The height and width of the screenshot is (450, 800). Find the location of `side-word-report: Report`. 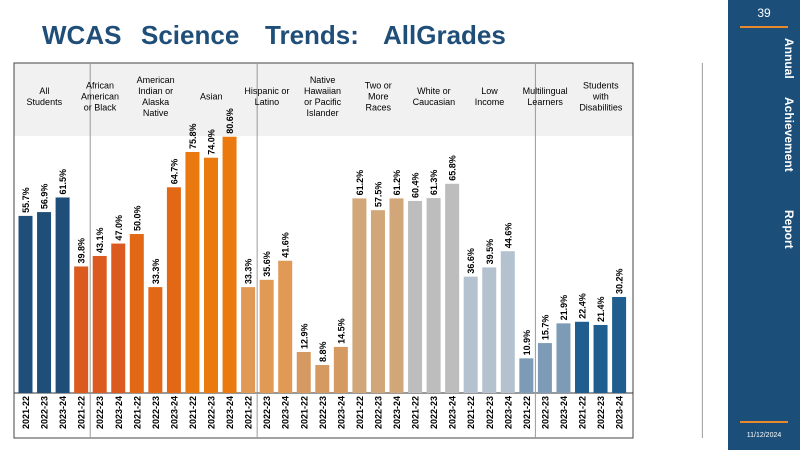

side-word-report: Report is located at coordinates (789, 229).